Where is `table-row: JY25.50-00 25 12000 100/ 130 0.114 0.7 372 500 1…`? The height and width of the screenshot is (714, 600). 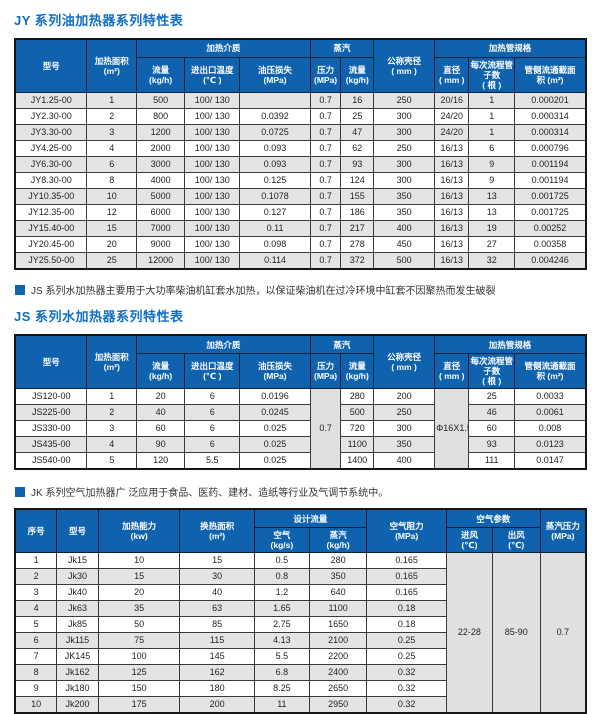 table-row: JY25.50-00 25 12000 100/ 130 0.114 0.7 372 500 1… is located at coordinates (300, 261).